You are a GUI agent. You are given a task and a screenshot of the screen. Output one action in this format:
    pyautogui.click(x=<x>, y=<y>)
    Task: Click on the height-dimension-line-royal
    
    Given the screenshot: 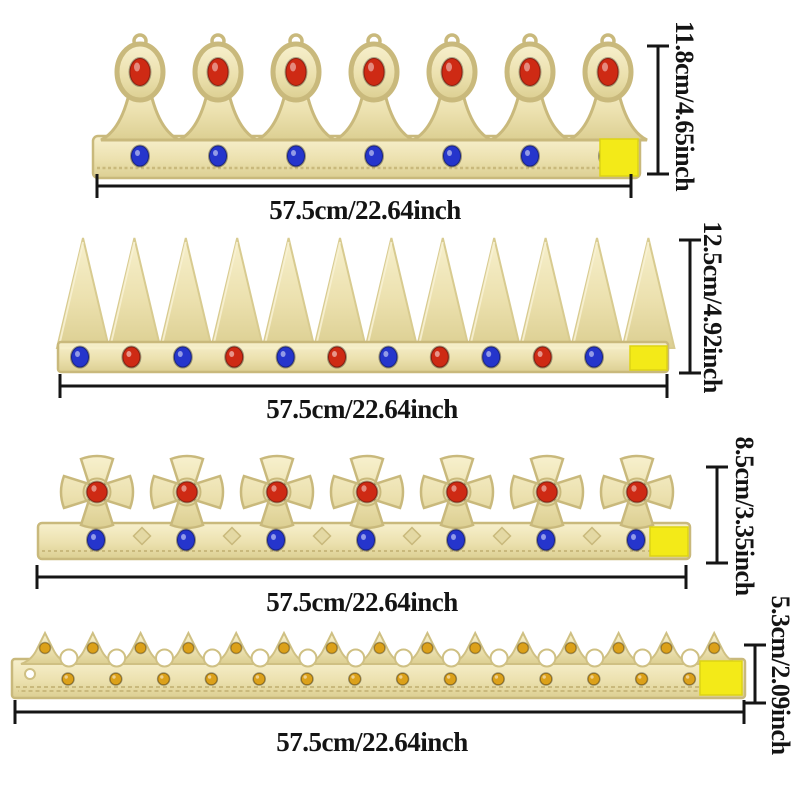 What is the action you would take?
    pyautogui.click(x=658, y=110)
    